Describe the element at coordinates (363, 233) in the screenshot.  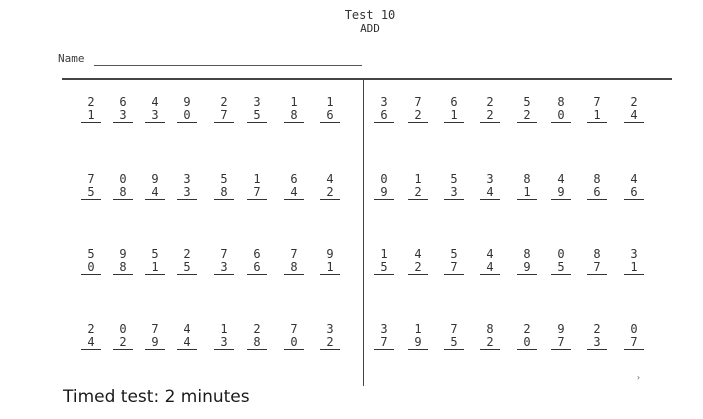
I see `column-divider` at that location.